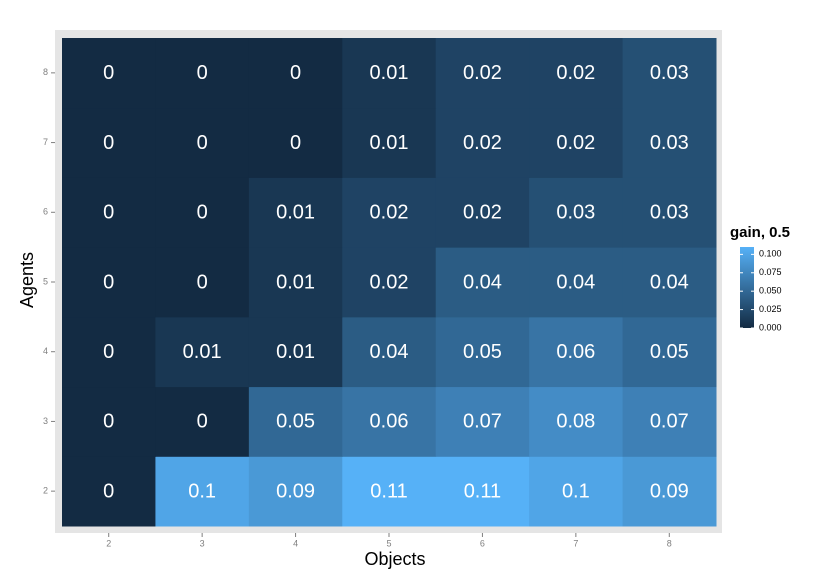  What do you see at coordinates (45, 491) in the screenshot?
I see `y-tick-label: 2` at bounding box center [45, 491].